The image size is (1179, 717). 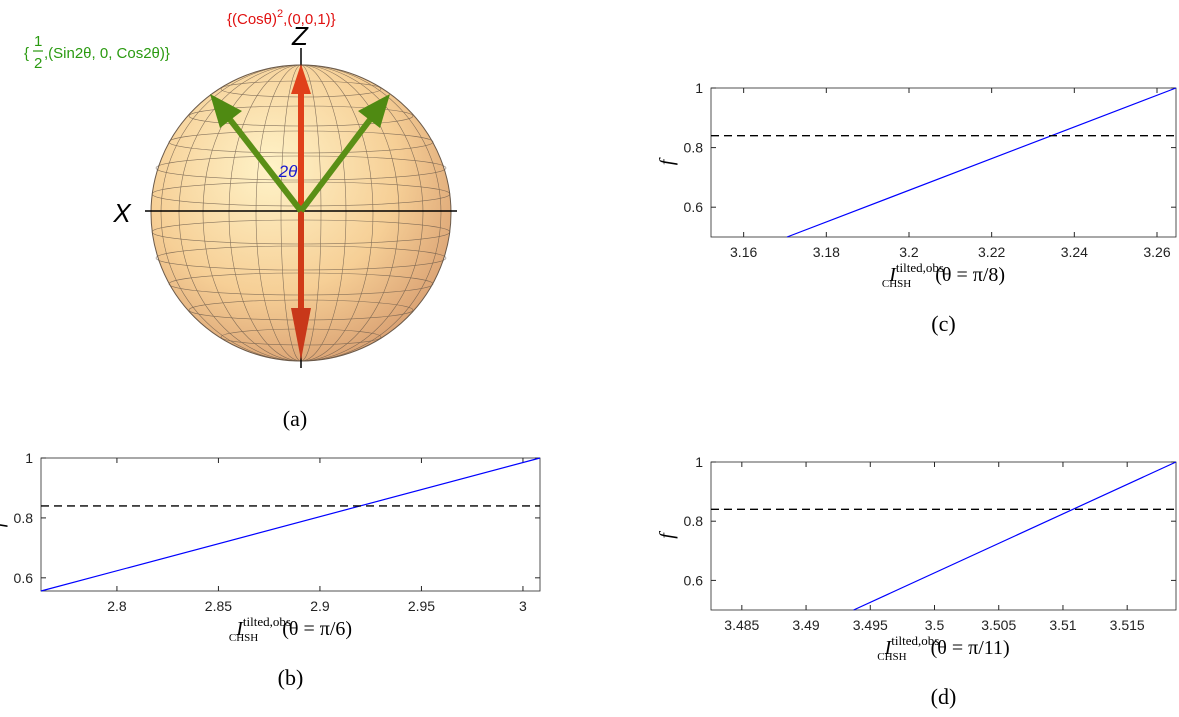 I want to click on x-axis-label: Itilted,obs CHSH (θ = π/11), so click(x=943, y=648).